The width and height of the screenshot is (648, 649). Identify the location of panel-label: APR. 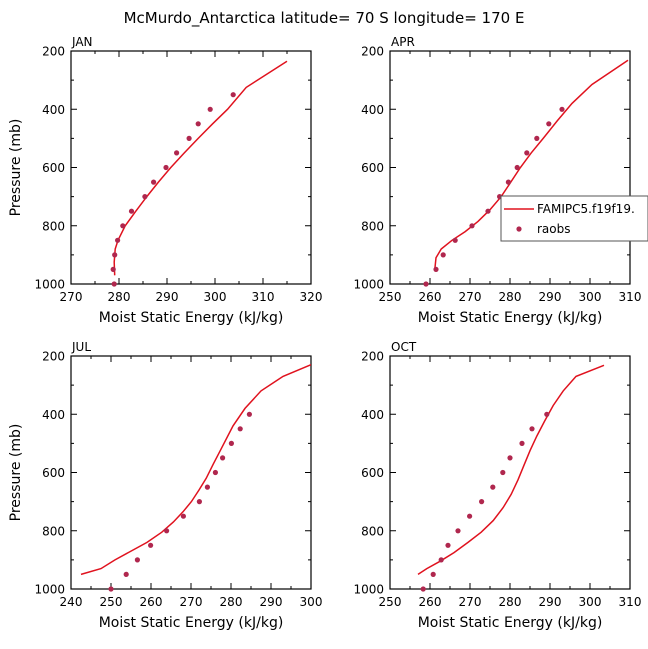
(403, 42).